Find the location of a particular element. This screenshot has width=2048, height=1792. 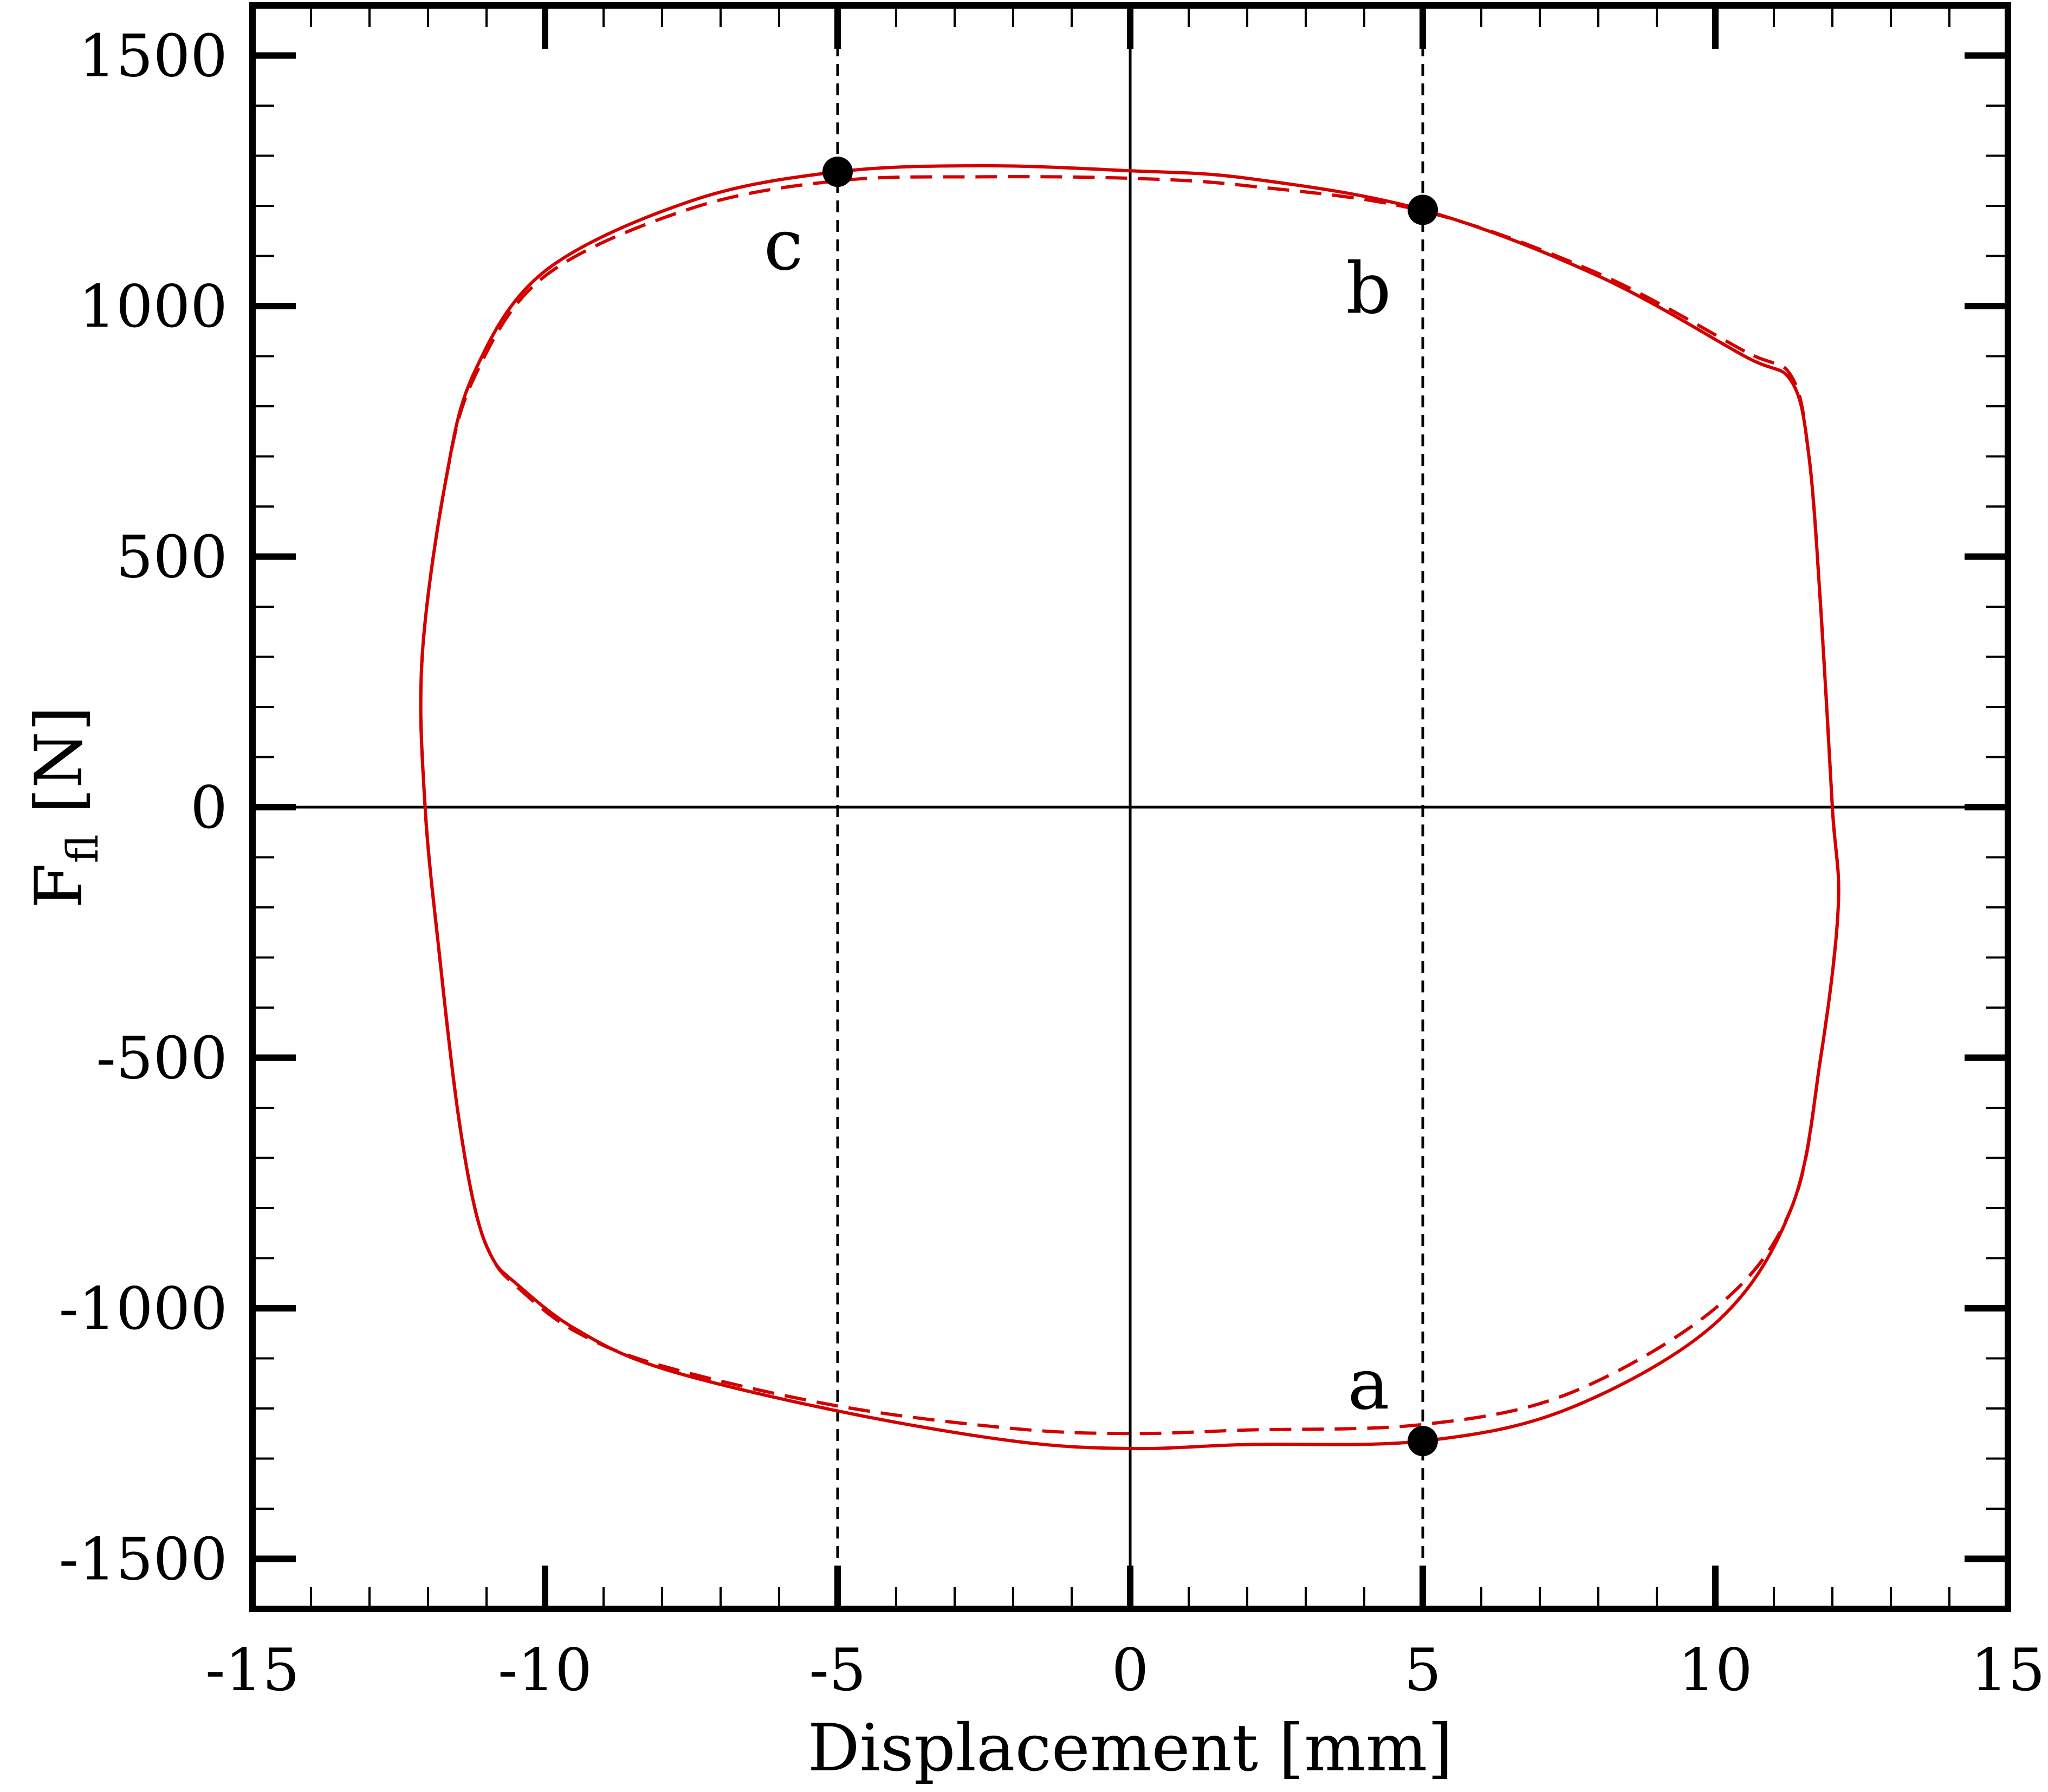

y-tick-label: -1000 is located at coordinates (143, 1309).